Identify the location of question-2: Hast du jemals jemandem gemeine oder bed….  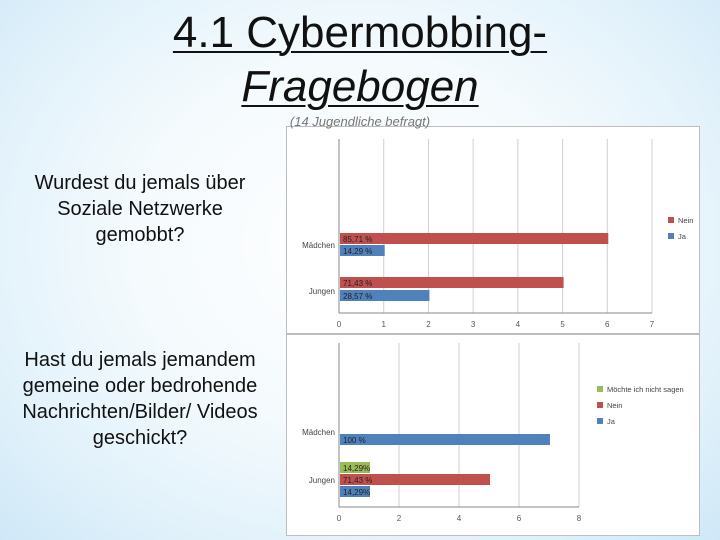
(140, 399).